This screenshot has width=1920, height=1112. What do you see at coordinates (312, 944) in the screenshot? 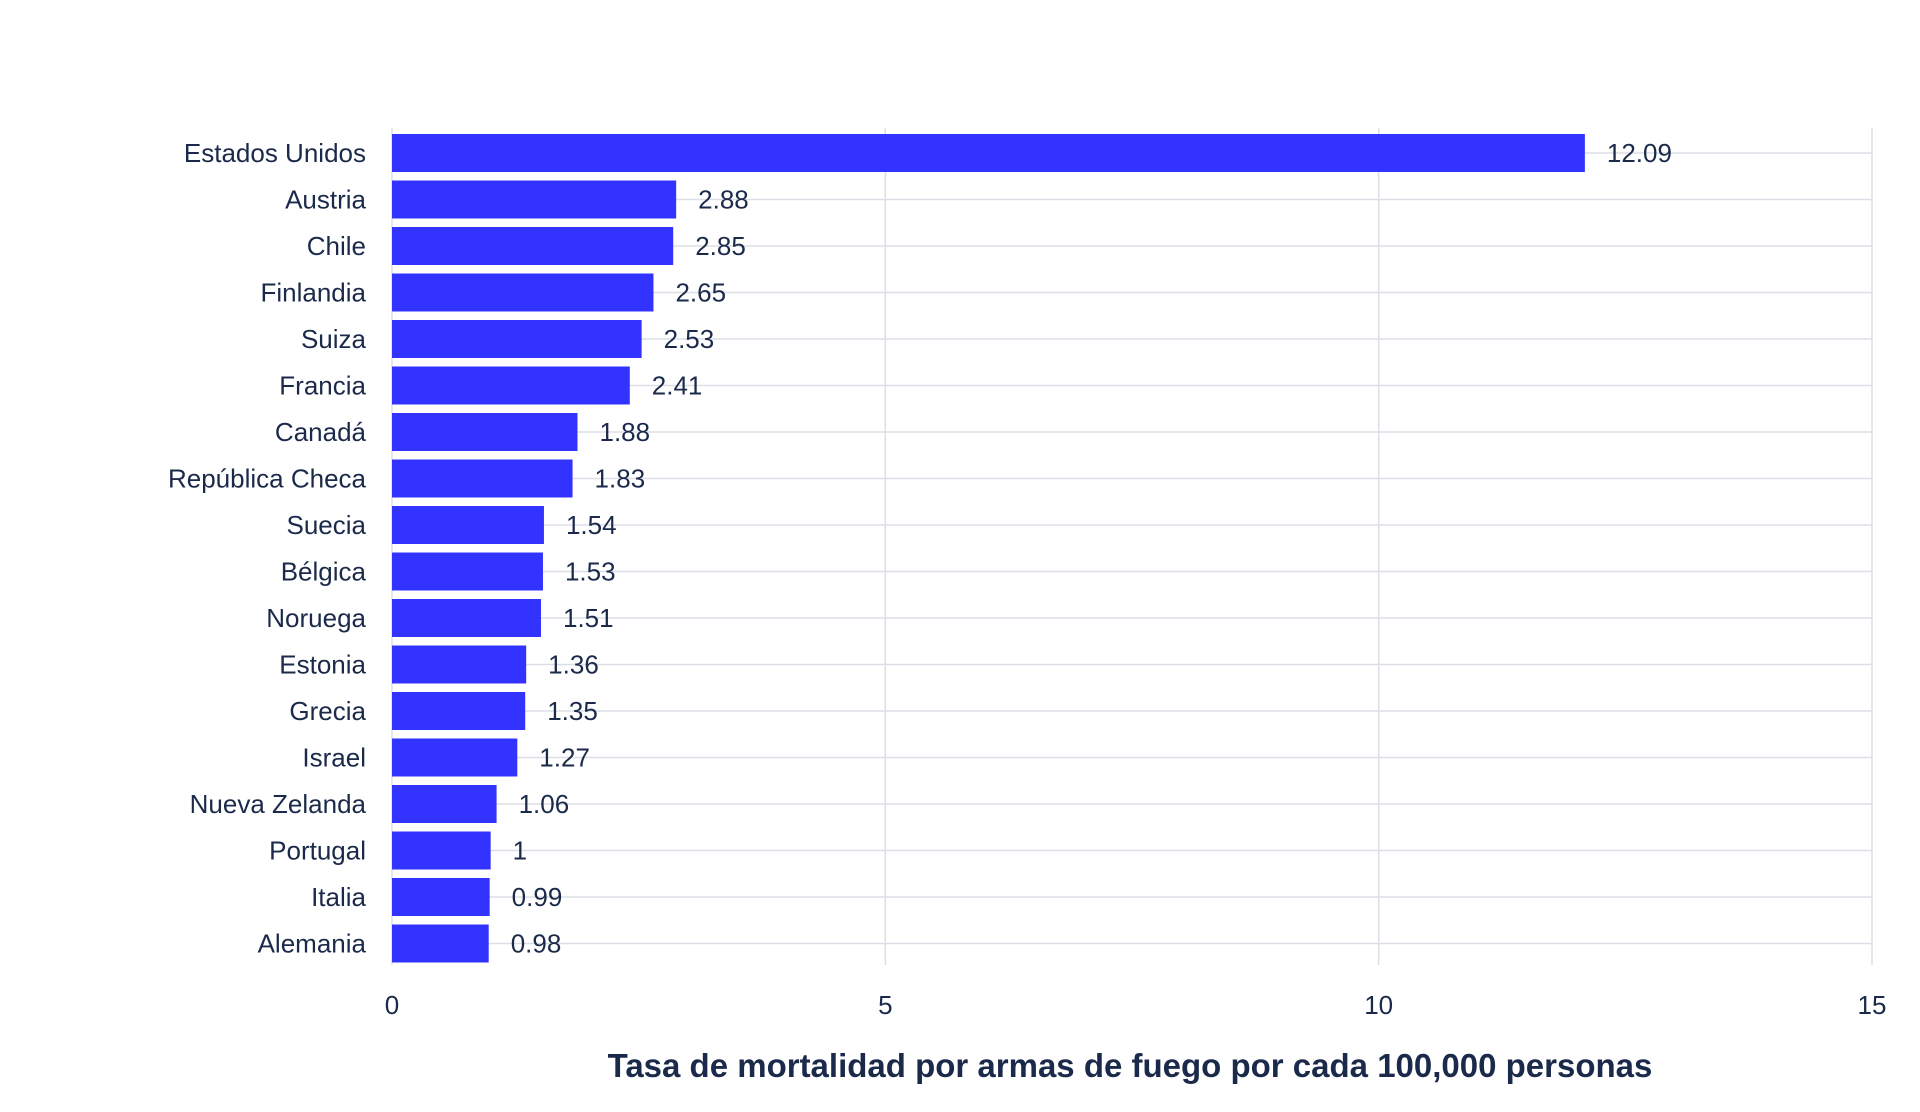
I see `category-label: Alemania` at bounding box center [312, 944].